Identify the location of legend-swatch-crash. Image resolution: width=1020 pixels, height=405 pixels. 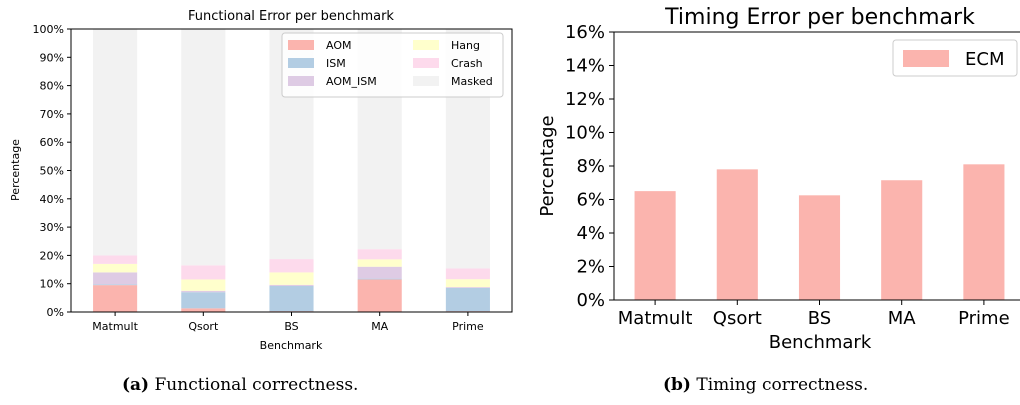
(426, 63).